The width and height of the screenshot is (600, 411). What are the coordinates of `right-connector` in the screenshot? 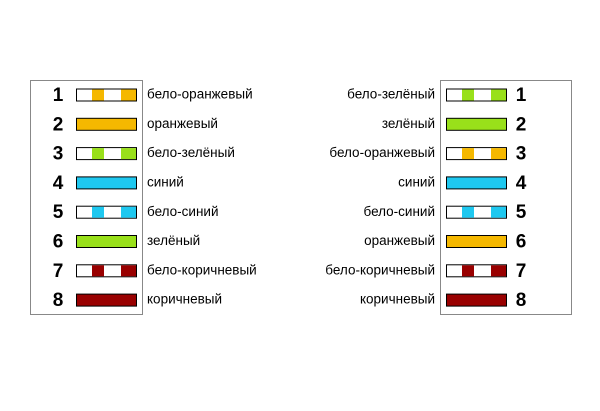 It's located at (506, 197).